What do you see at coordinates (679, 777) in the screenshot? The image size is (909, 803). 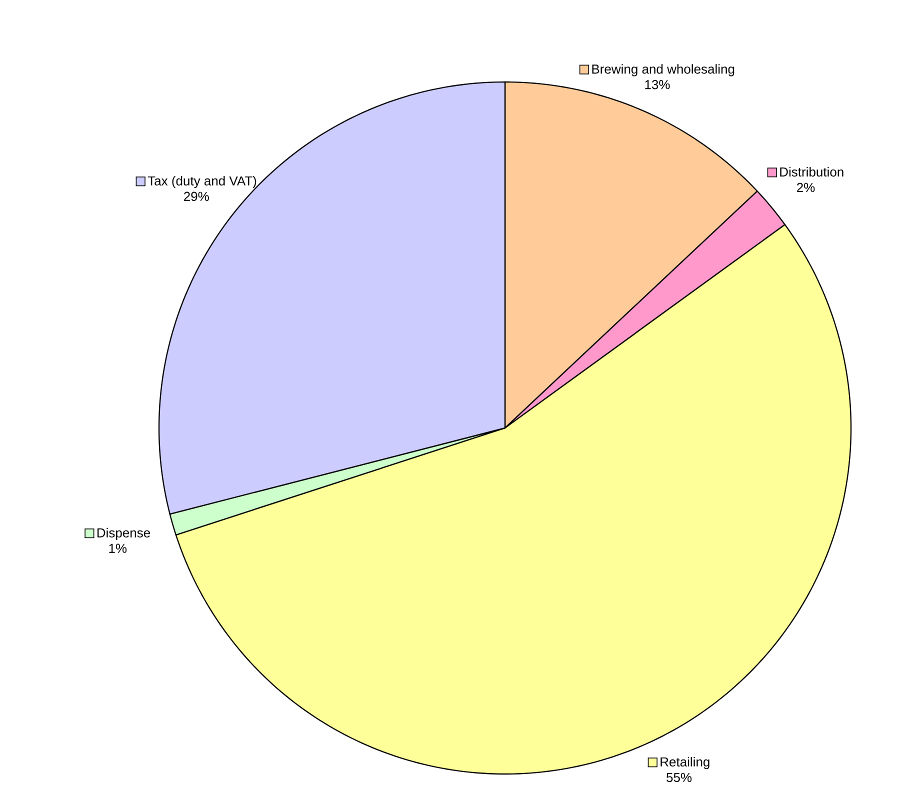 I see `data-label: 55%` at bounding box center [679, 777].